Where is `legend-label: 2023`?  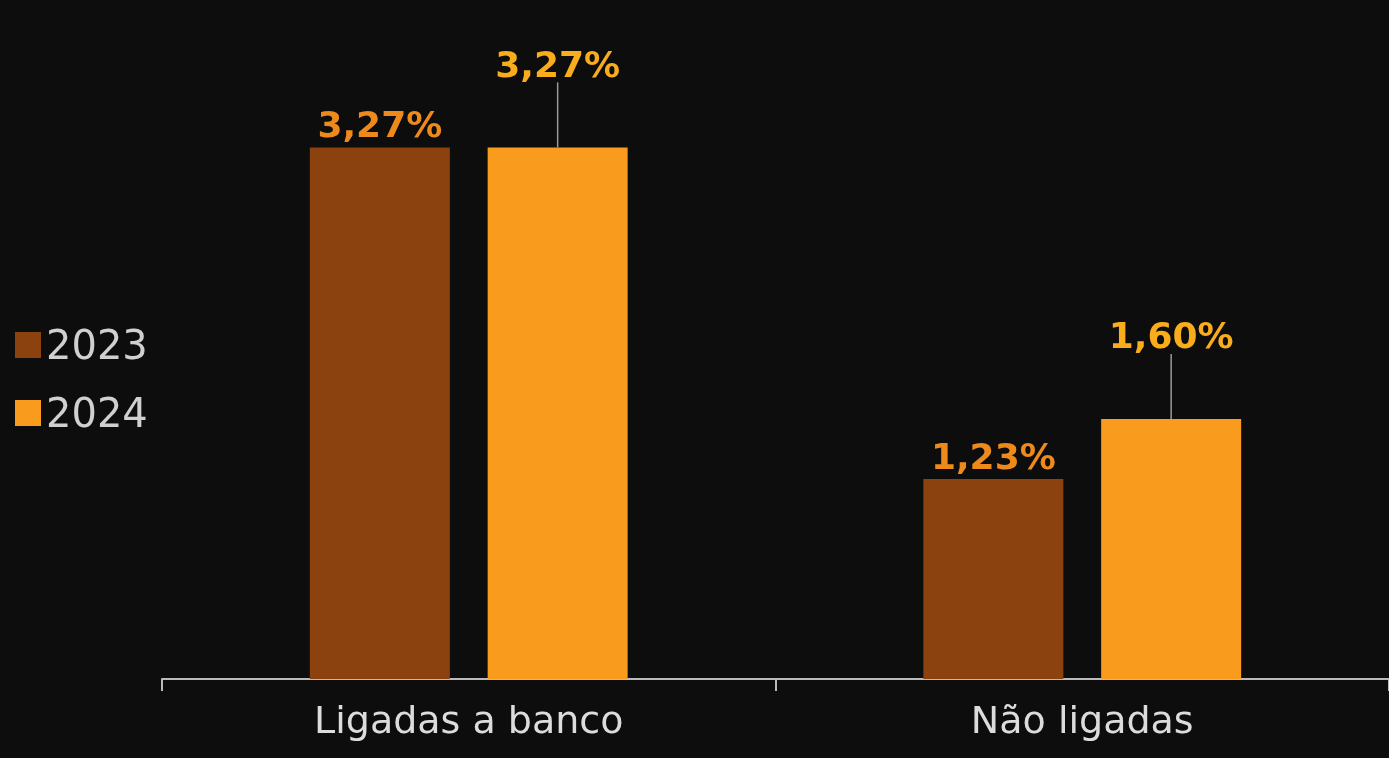
legend-label: 2023 is located at coordinates (97, 345).